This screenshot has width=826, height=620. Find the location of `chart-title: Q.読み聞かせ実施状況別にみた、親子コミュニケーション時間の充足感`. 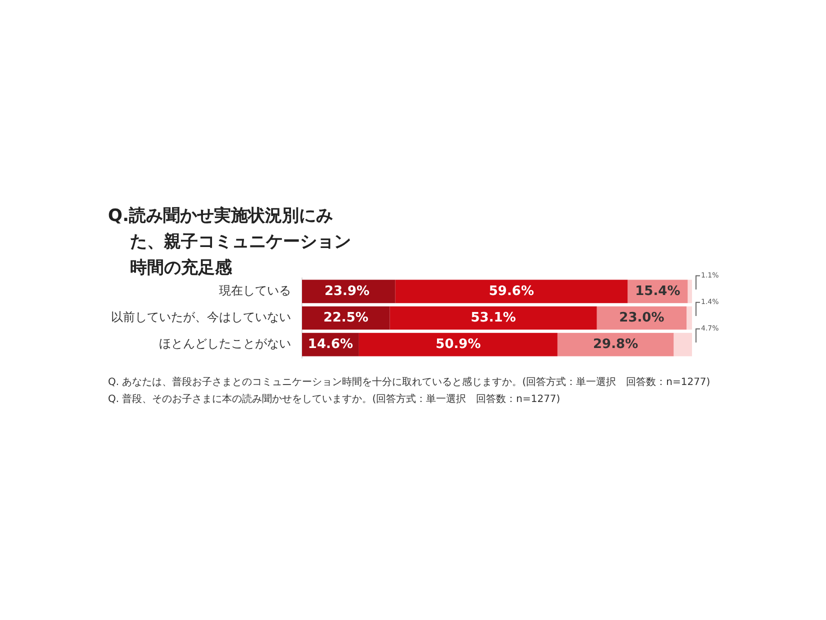

chart-title: Q.読み聞かせ実施状況別にみた、親子コミュニケーション時間の充足感 is located at coordinates (230, 242).